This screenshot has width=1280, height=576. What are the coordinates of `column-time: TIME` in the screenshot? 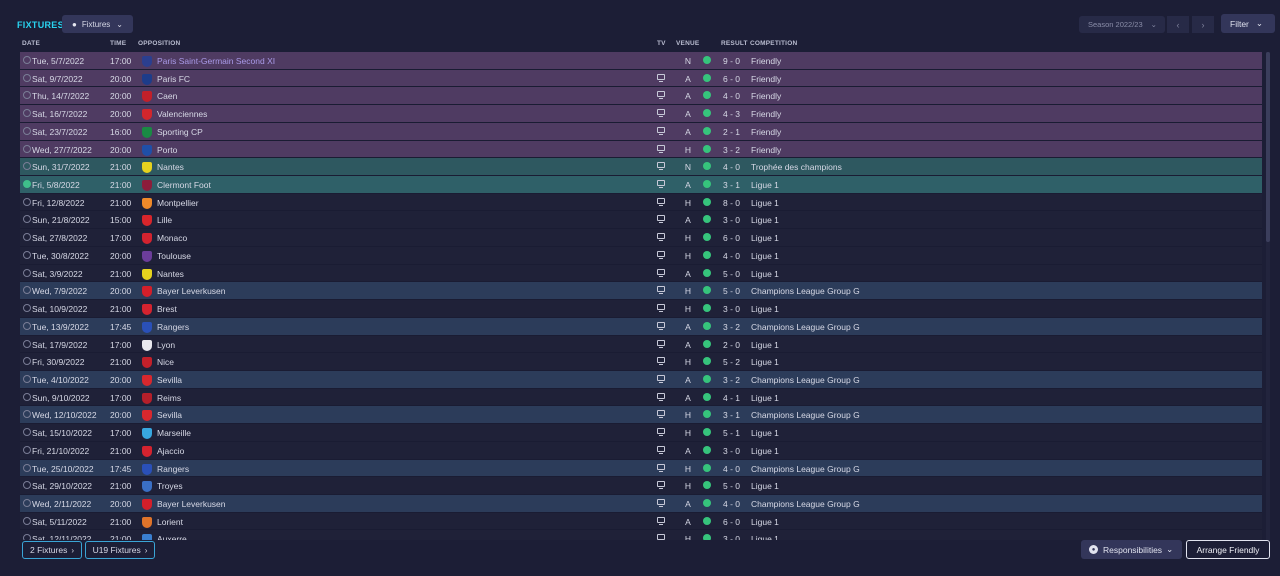 It's located at (118, 43).